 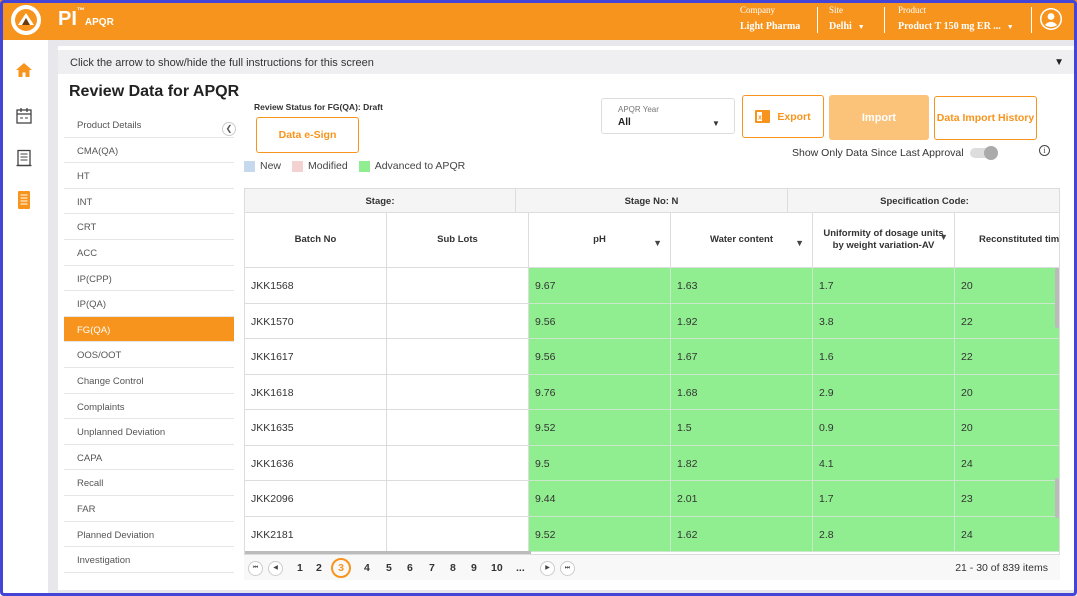 What do you see at coordinates (432, 568) in the screenshot?
I see `page-button: 7` at bounding box center [432, 568].